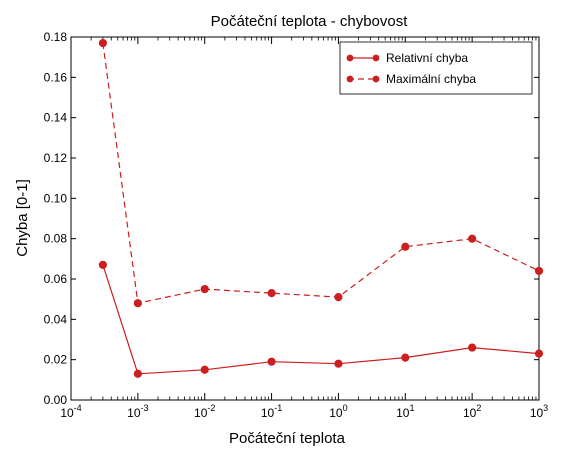 The height and width of the screenshot is (457, 585). I want to click on x-tick-label: 10¹, so click(405, 411).